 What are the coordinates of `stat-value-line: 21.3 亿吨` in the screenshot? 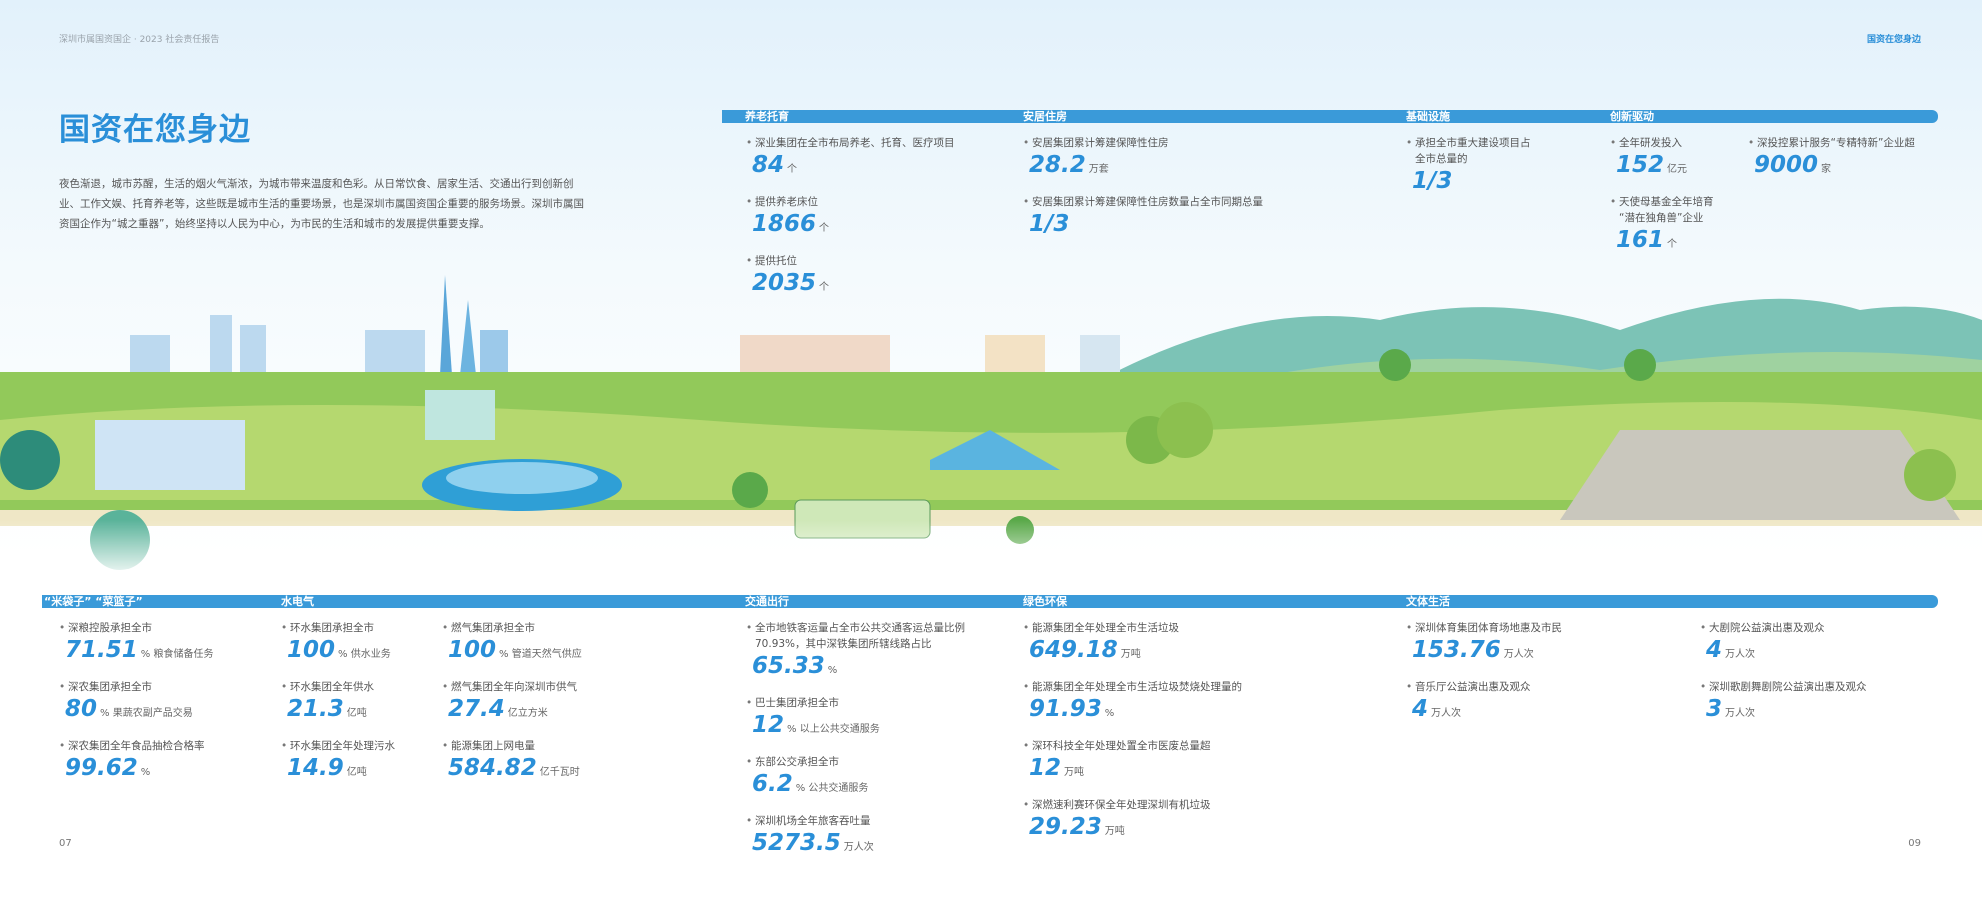 It's located at (361, 711).